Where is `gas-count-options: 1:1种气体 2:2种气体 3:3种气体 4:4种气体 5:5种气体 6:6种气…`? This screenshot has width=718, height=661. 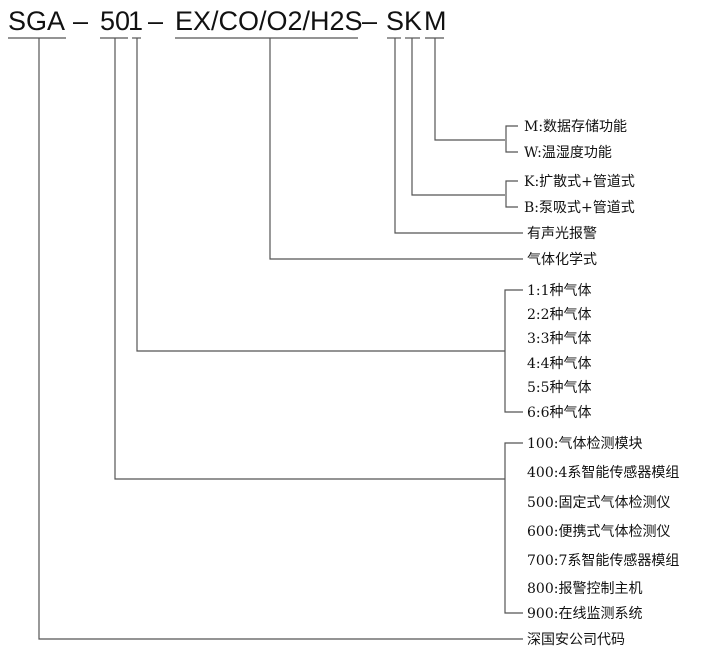
gas-count-options: 1:1种气体 2:2种气体 3:3种气体 4:4种气体 5:5种气体 6:6种气… is located at coordinates (559, 352).